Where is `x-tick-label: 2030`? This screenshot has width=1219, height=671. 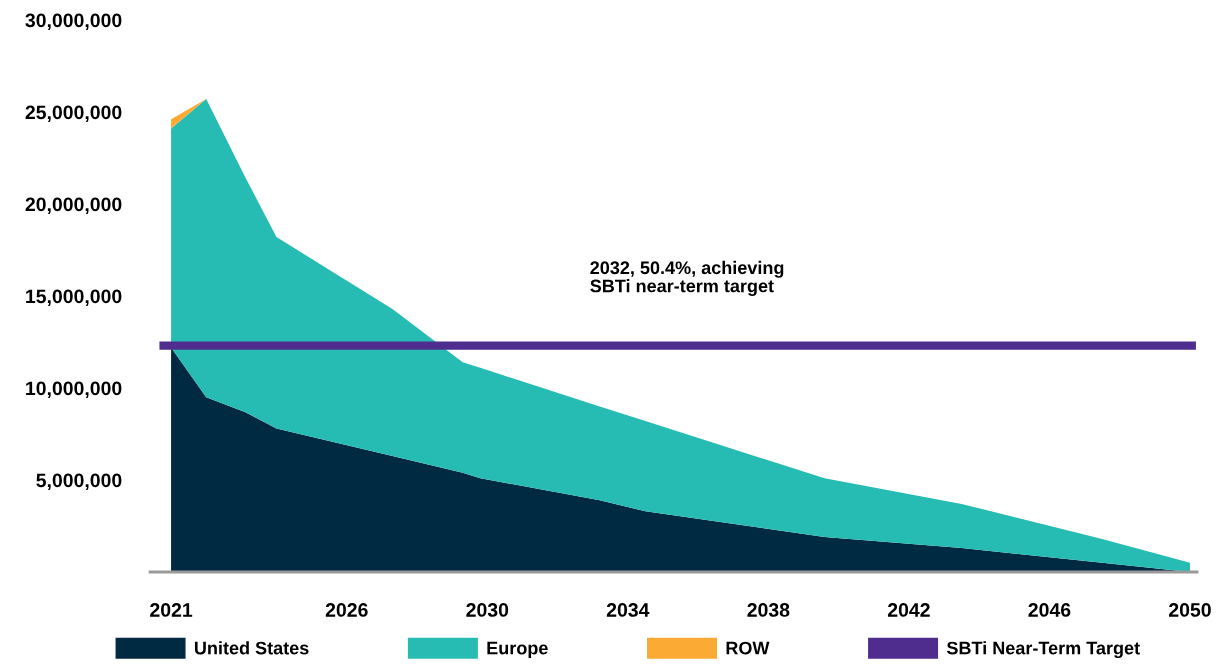 x-tick-label: 2030 is located at coordinates (487, 610).